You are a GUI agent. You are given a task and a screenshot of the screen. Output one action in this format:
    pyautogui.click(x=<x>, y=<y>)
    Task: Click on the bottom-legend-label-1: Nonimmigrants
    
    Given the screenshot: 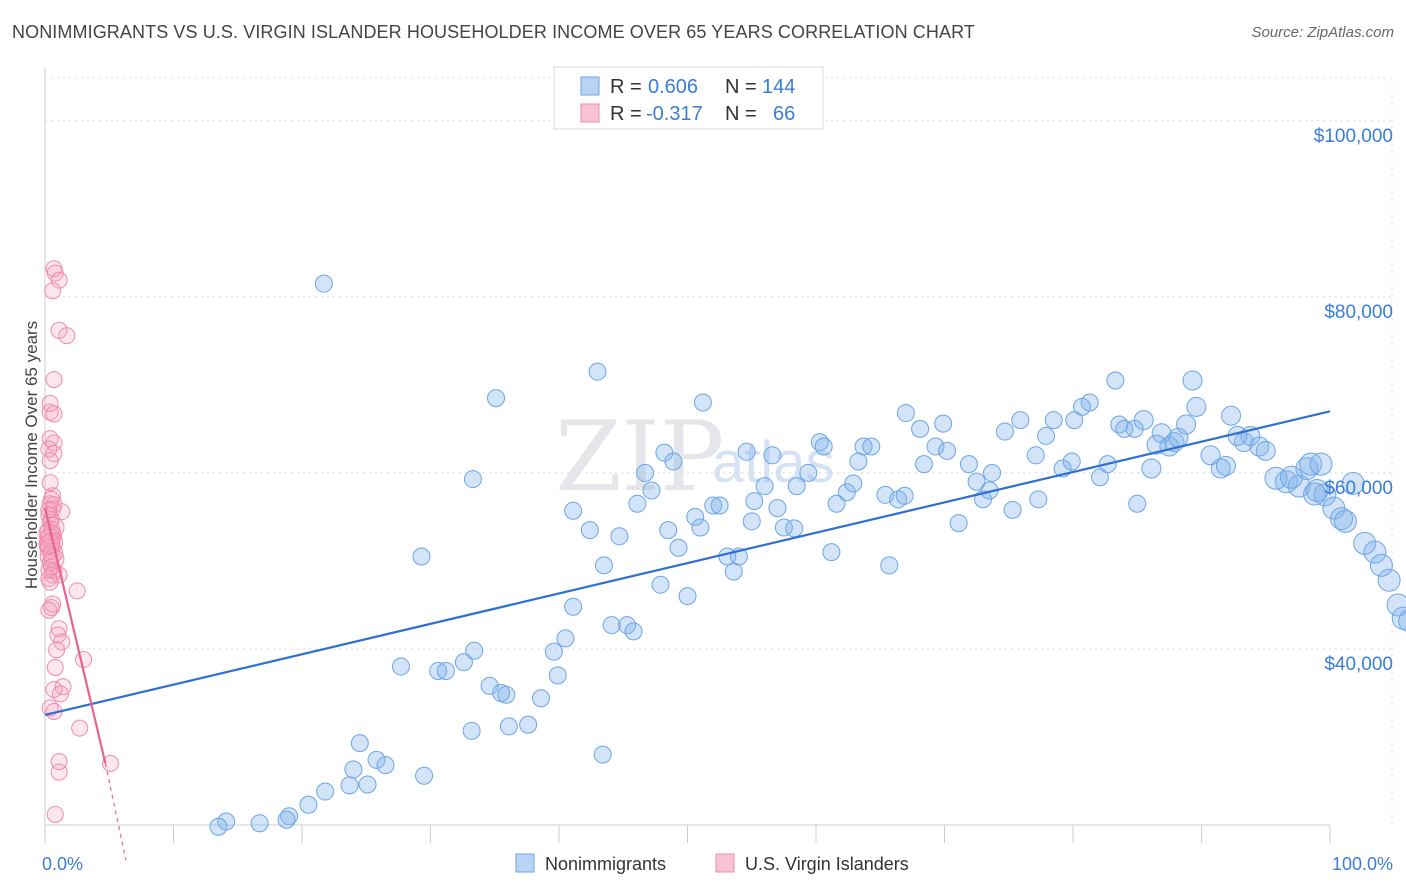 What is the action you would take?
    pyautogui.click(x=605, y=864)
    